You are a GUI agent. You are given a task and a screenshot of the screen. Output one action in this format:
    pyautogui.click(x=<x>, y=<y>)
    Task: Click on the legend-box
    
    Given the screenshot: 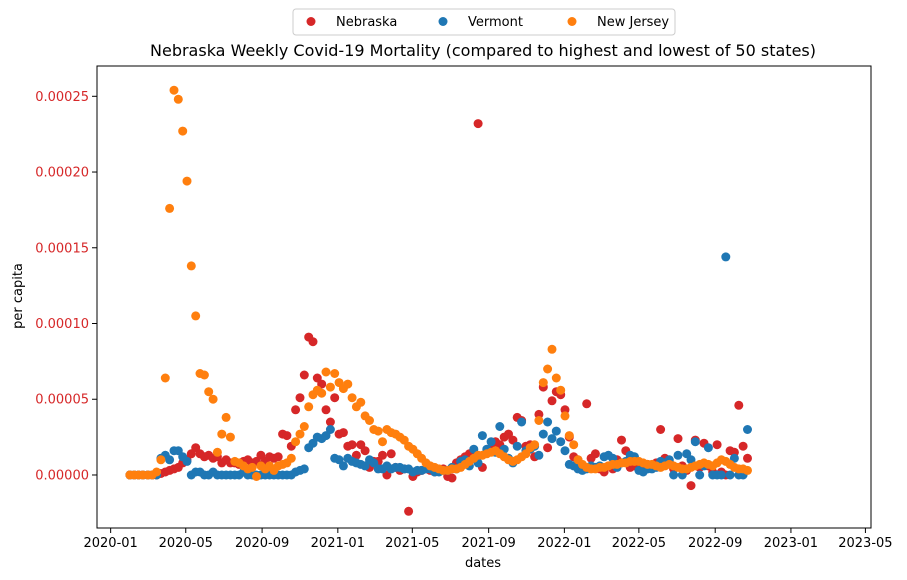 What is the action you would take?
    pyautogui.click(x=484, y=22)
    